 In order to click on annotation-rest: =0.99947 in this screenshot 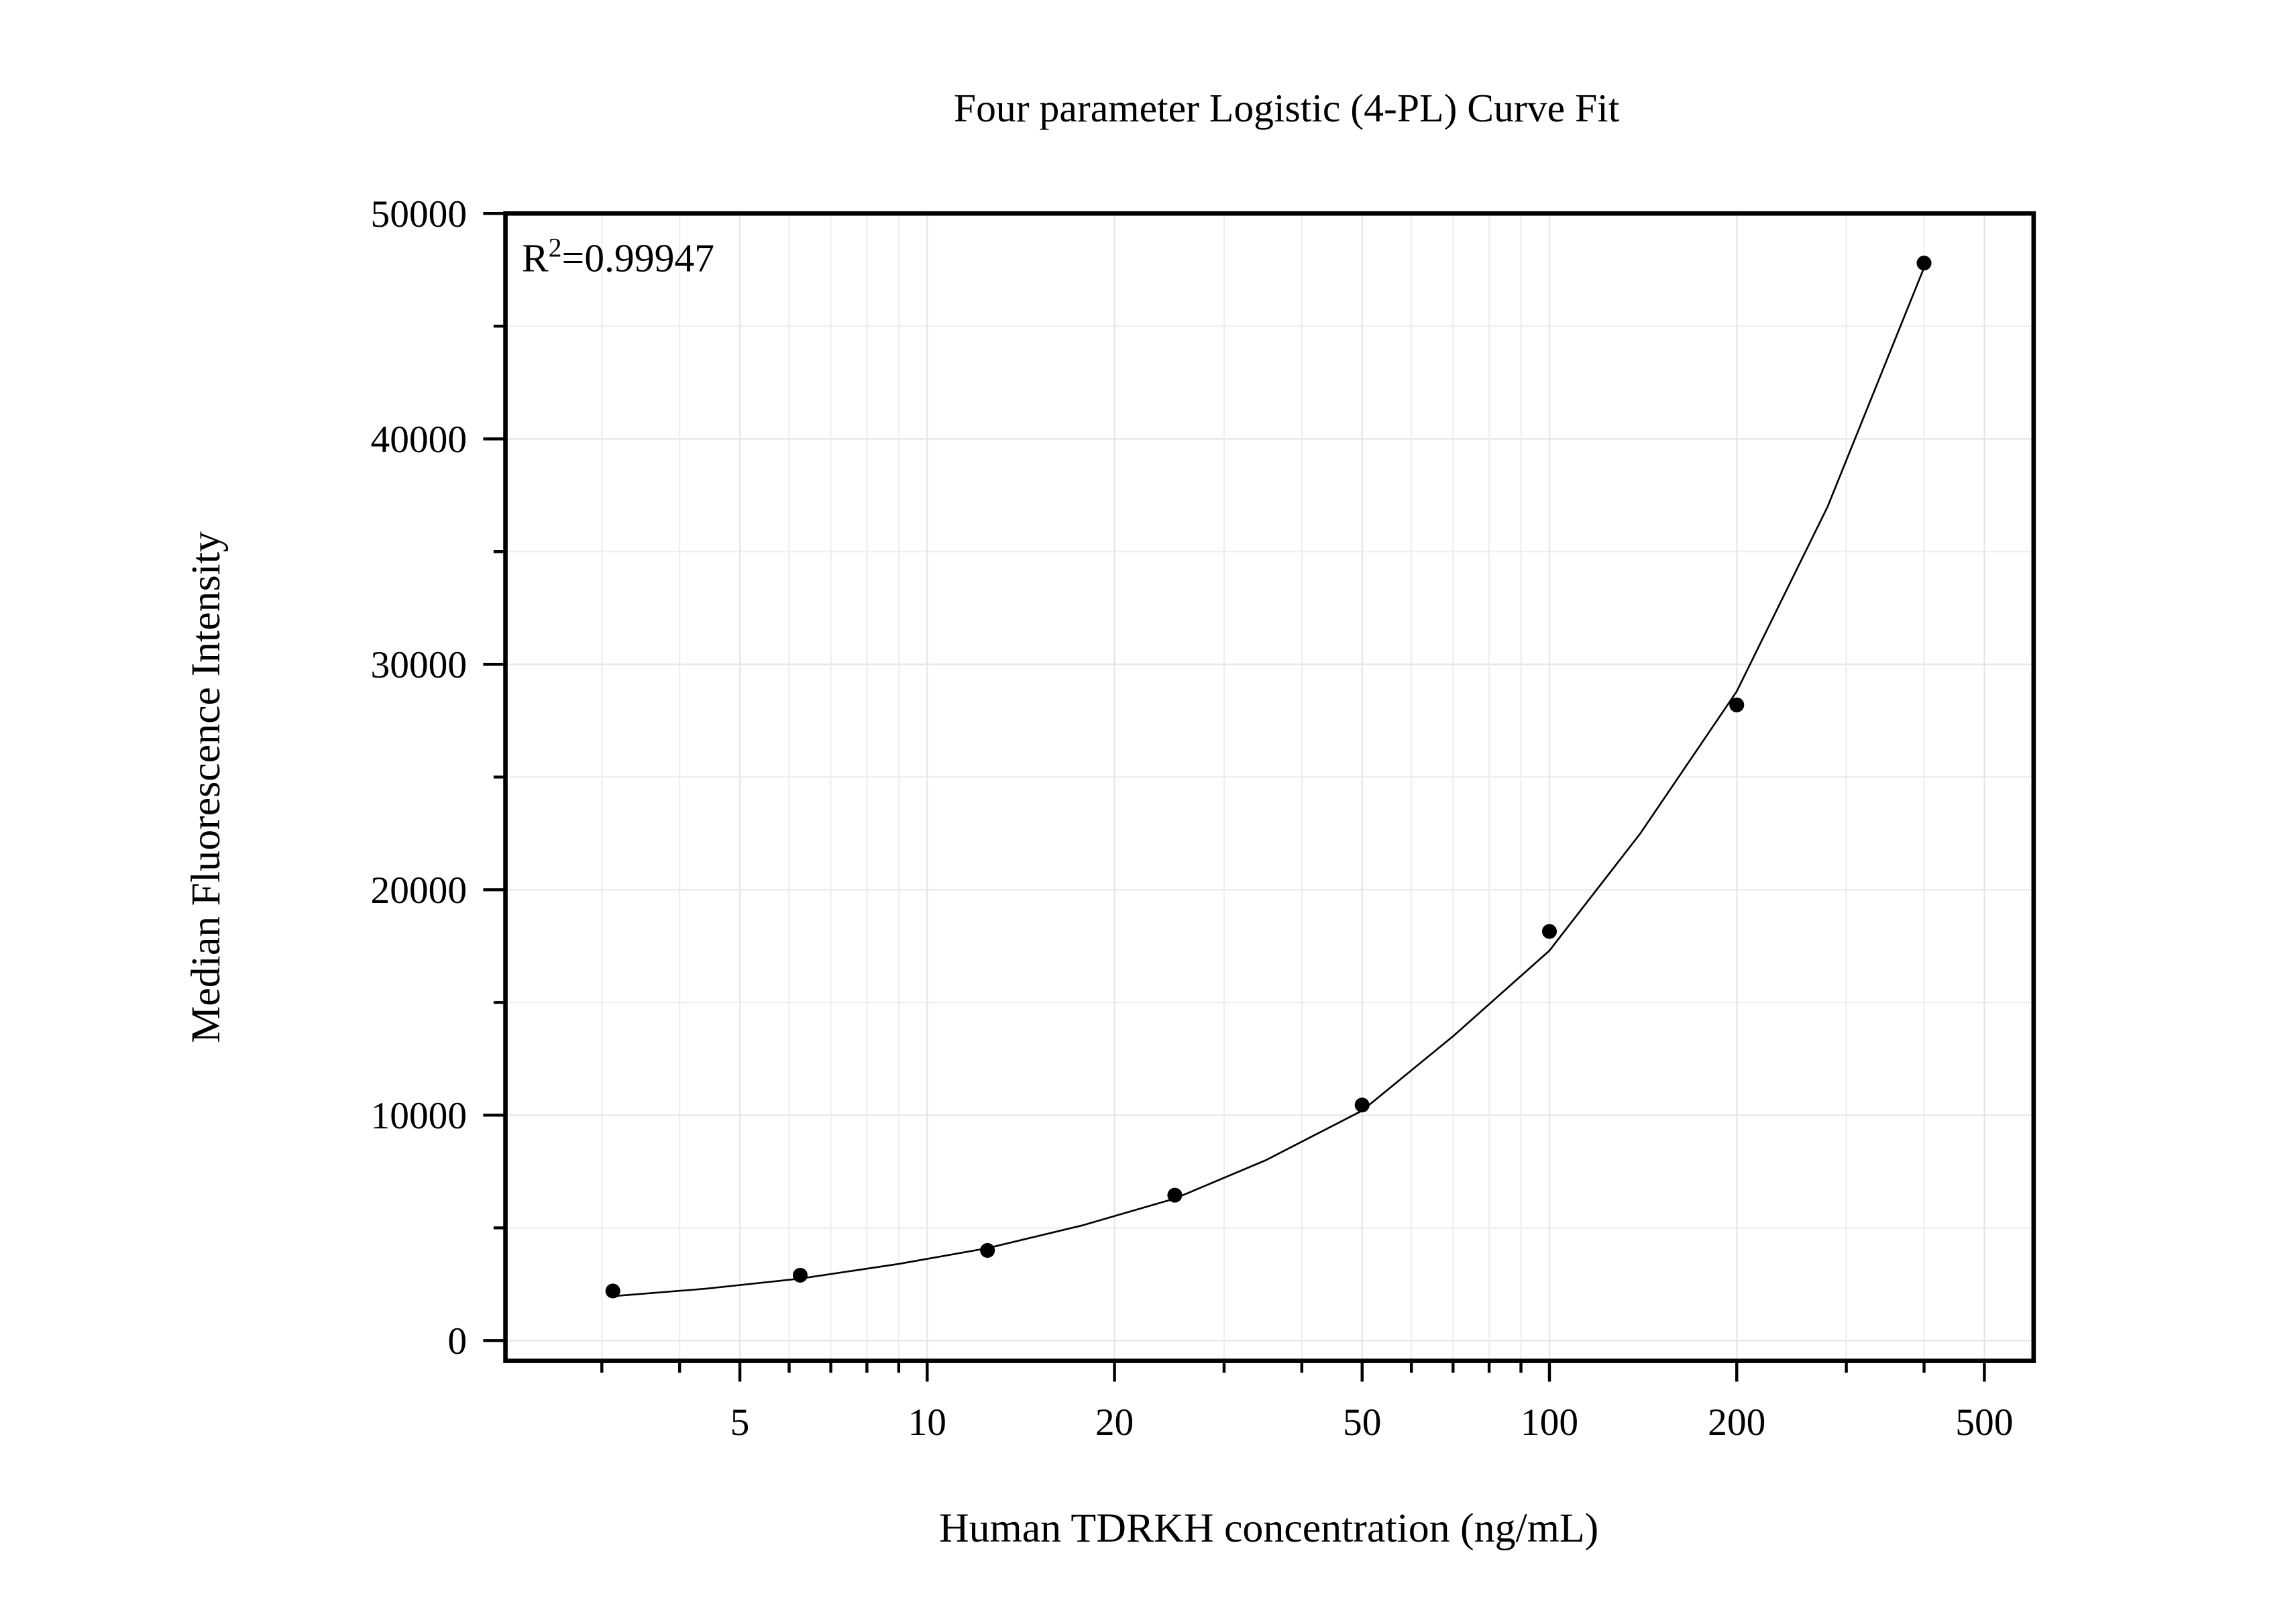, I will do `click(638, 257)`.